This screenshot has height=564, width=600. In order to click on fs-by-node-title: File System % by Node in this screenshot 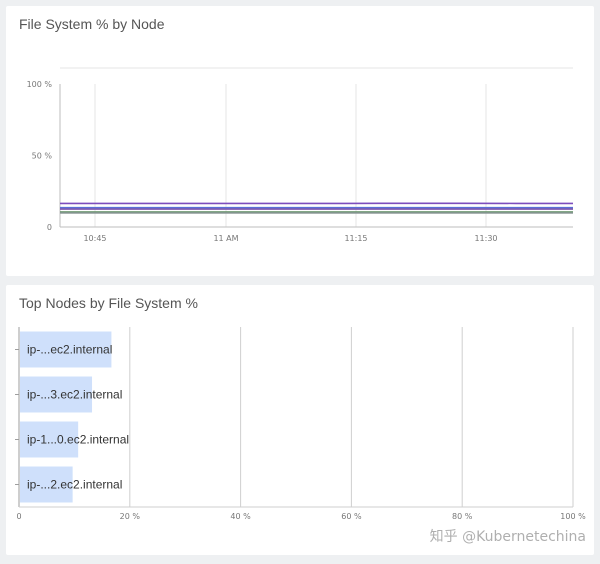, I will do `click(92, 24)`.